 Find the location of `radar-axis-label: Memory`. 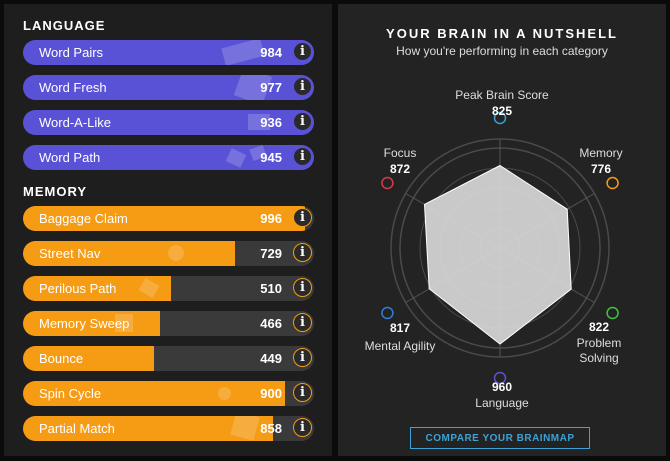

radar-axis-label: Memory is located at coordinates (601, 153).